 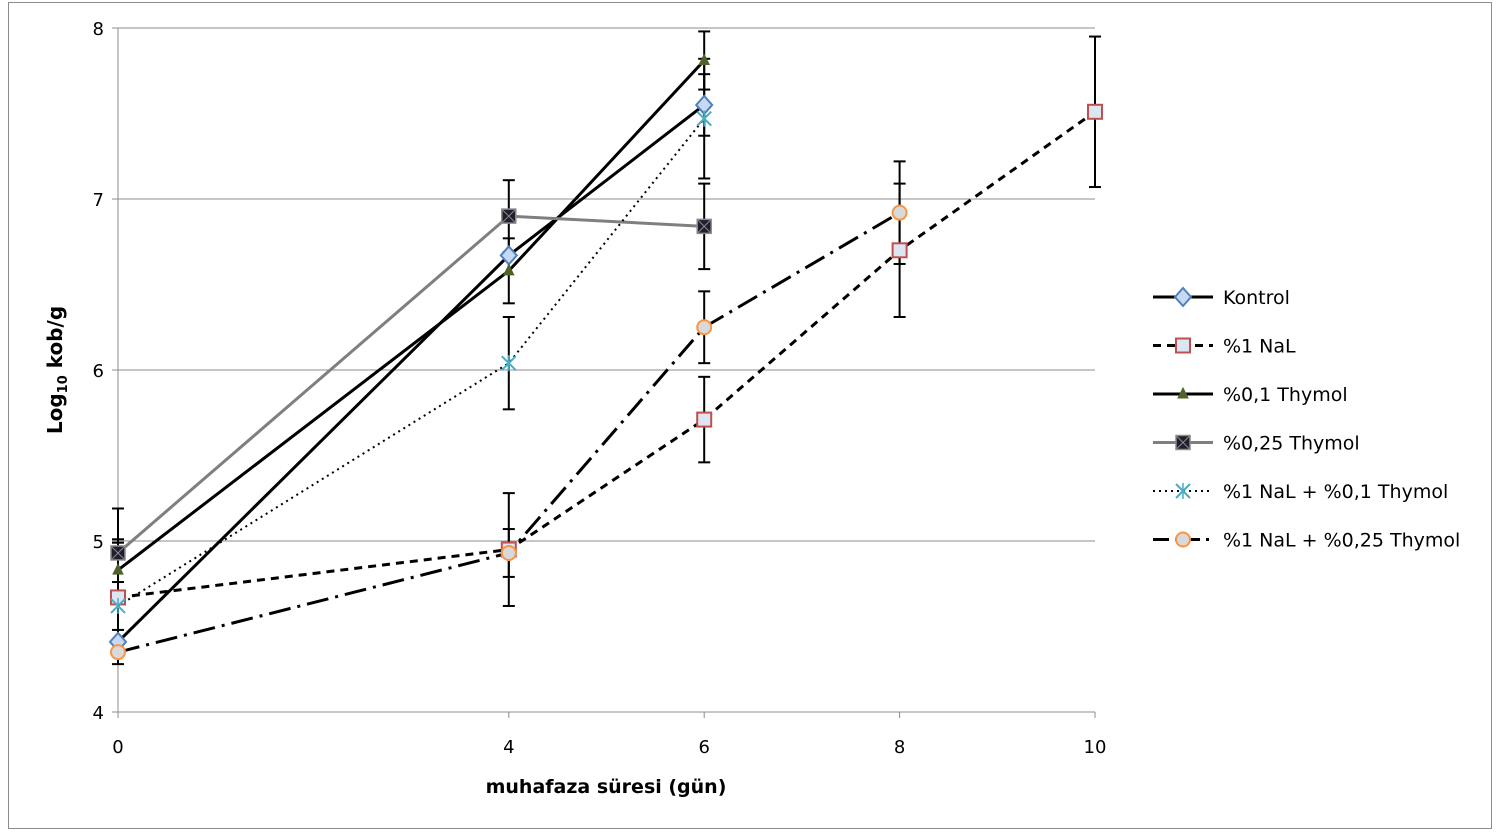 I want to click on legend-entry: Kontrol, so click(x=1221, y=297).